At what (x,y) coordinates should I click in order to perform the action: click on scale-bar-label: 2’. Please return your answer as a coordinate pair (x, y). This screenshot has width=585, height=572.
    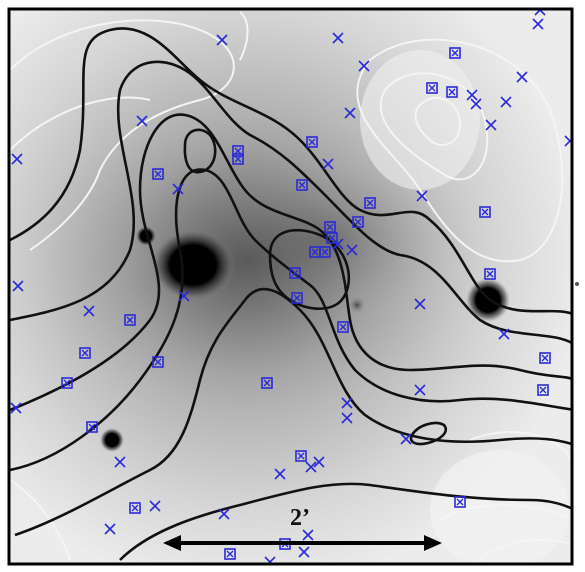
    Looking at the image, I should click on (300, 518).